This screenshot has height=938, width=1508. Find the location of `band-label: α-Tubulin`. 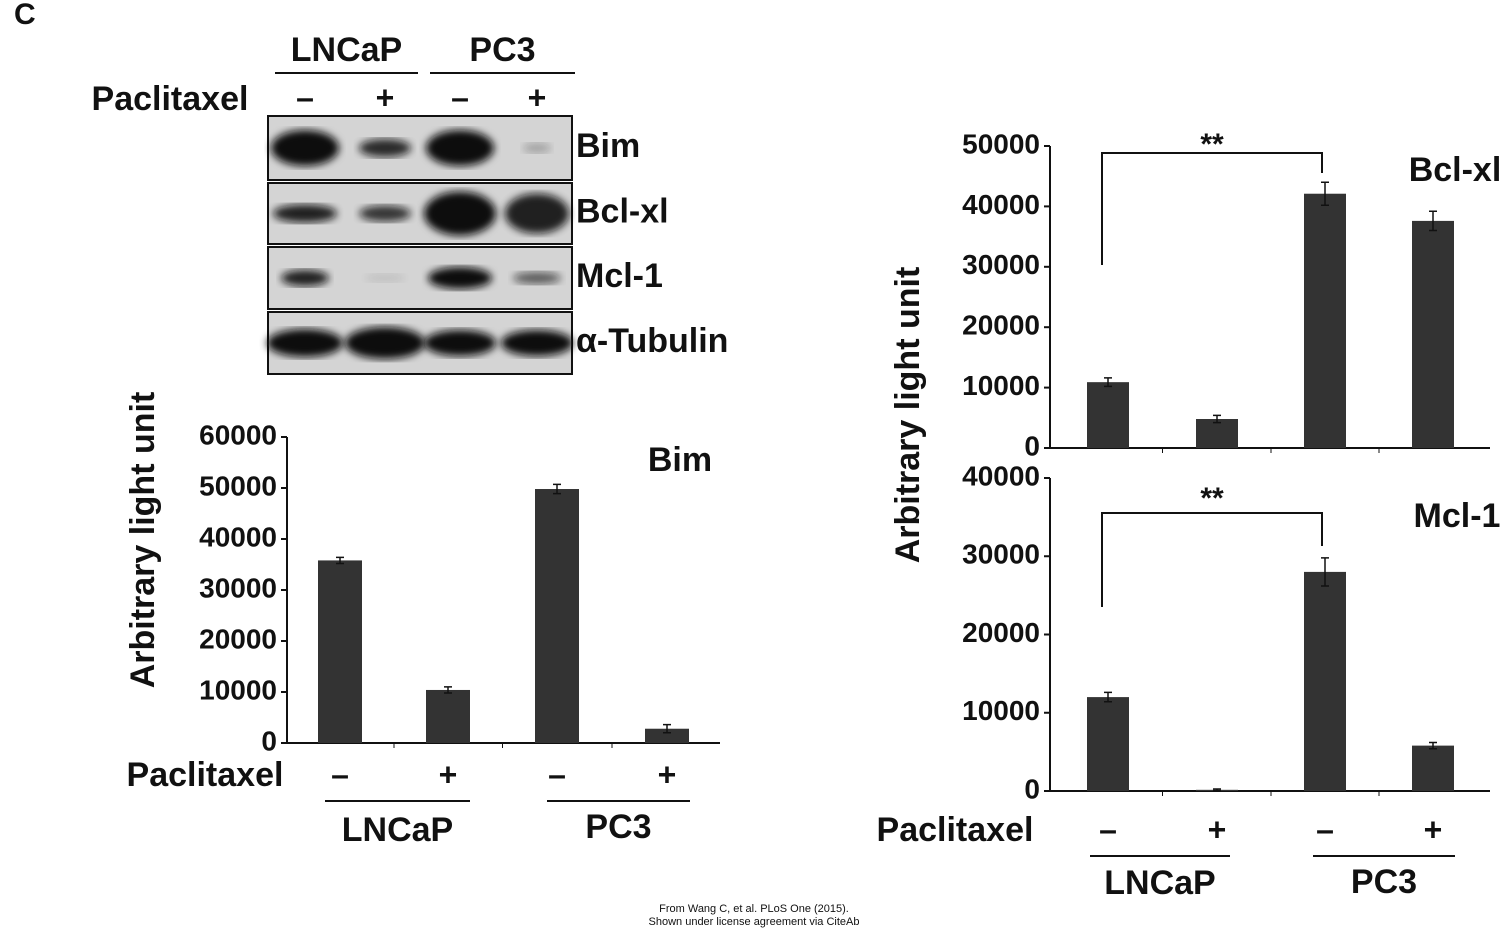

band-label: α-Tubulin is located at coordinates (652, 341).